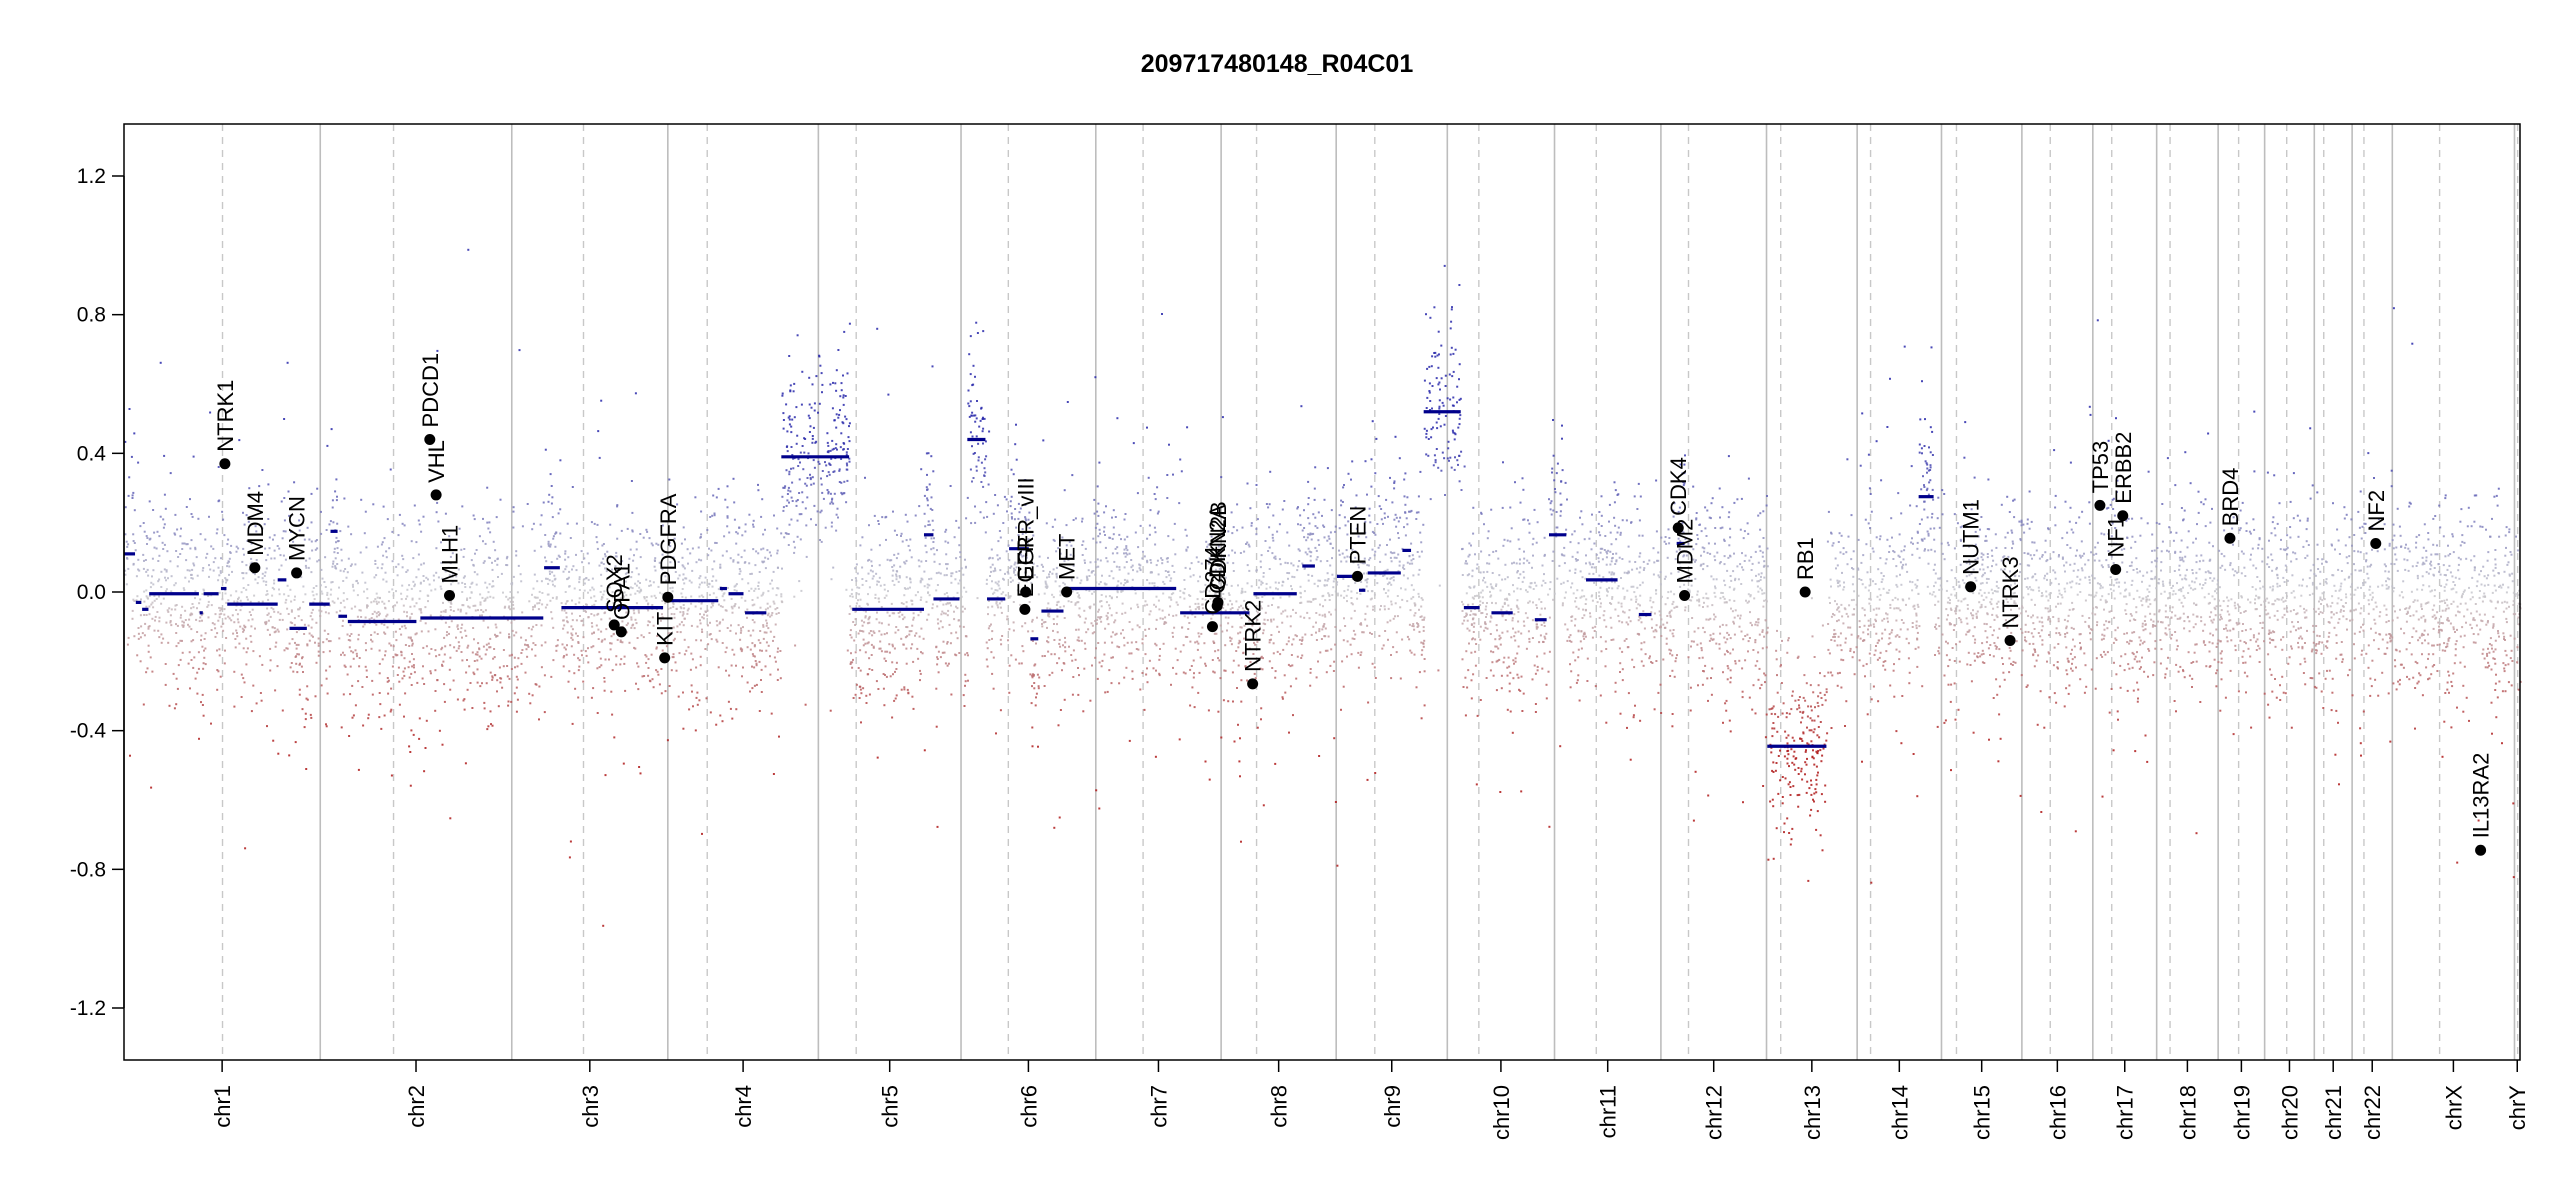  Describe the element at coordinates (1277, 64) in the screenshot. I see `chart-title: 209717480148_R04C01` at that location.